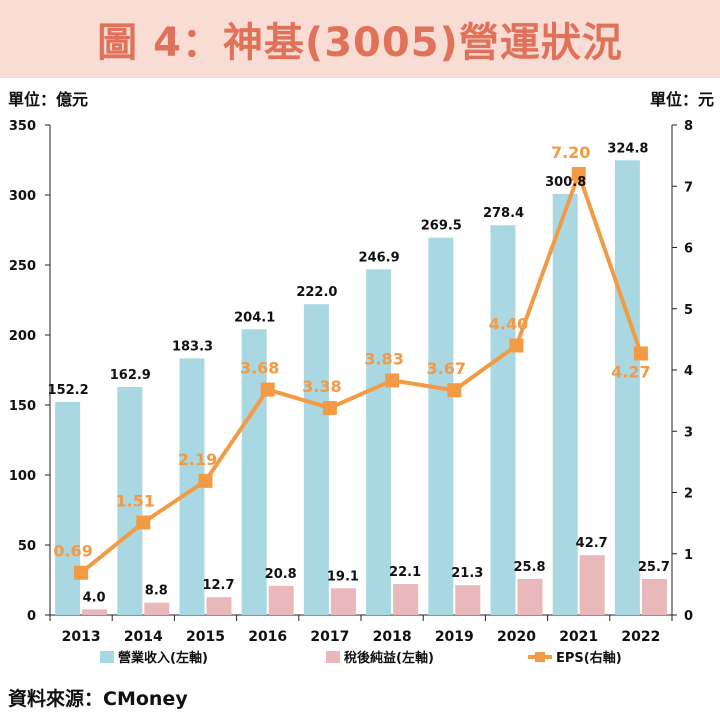 The height and width of the screenshot is (720, 720). I want to click on revenue-value-label: 222.0, so click(316, 292).